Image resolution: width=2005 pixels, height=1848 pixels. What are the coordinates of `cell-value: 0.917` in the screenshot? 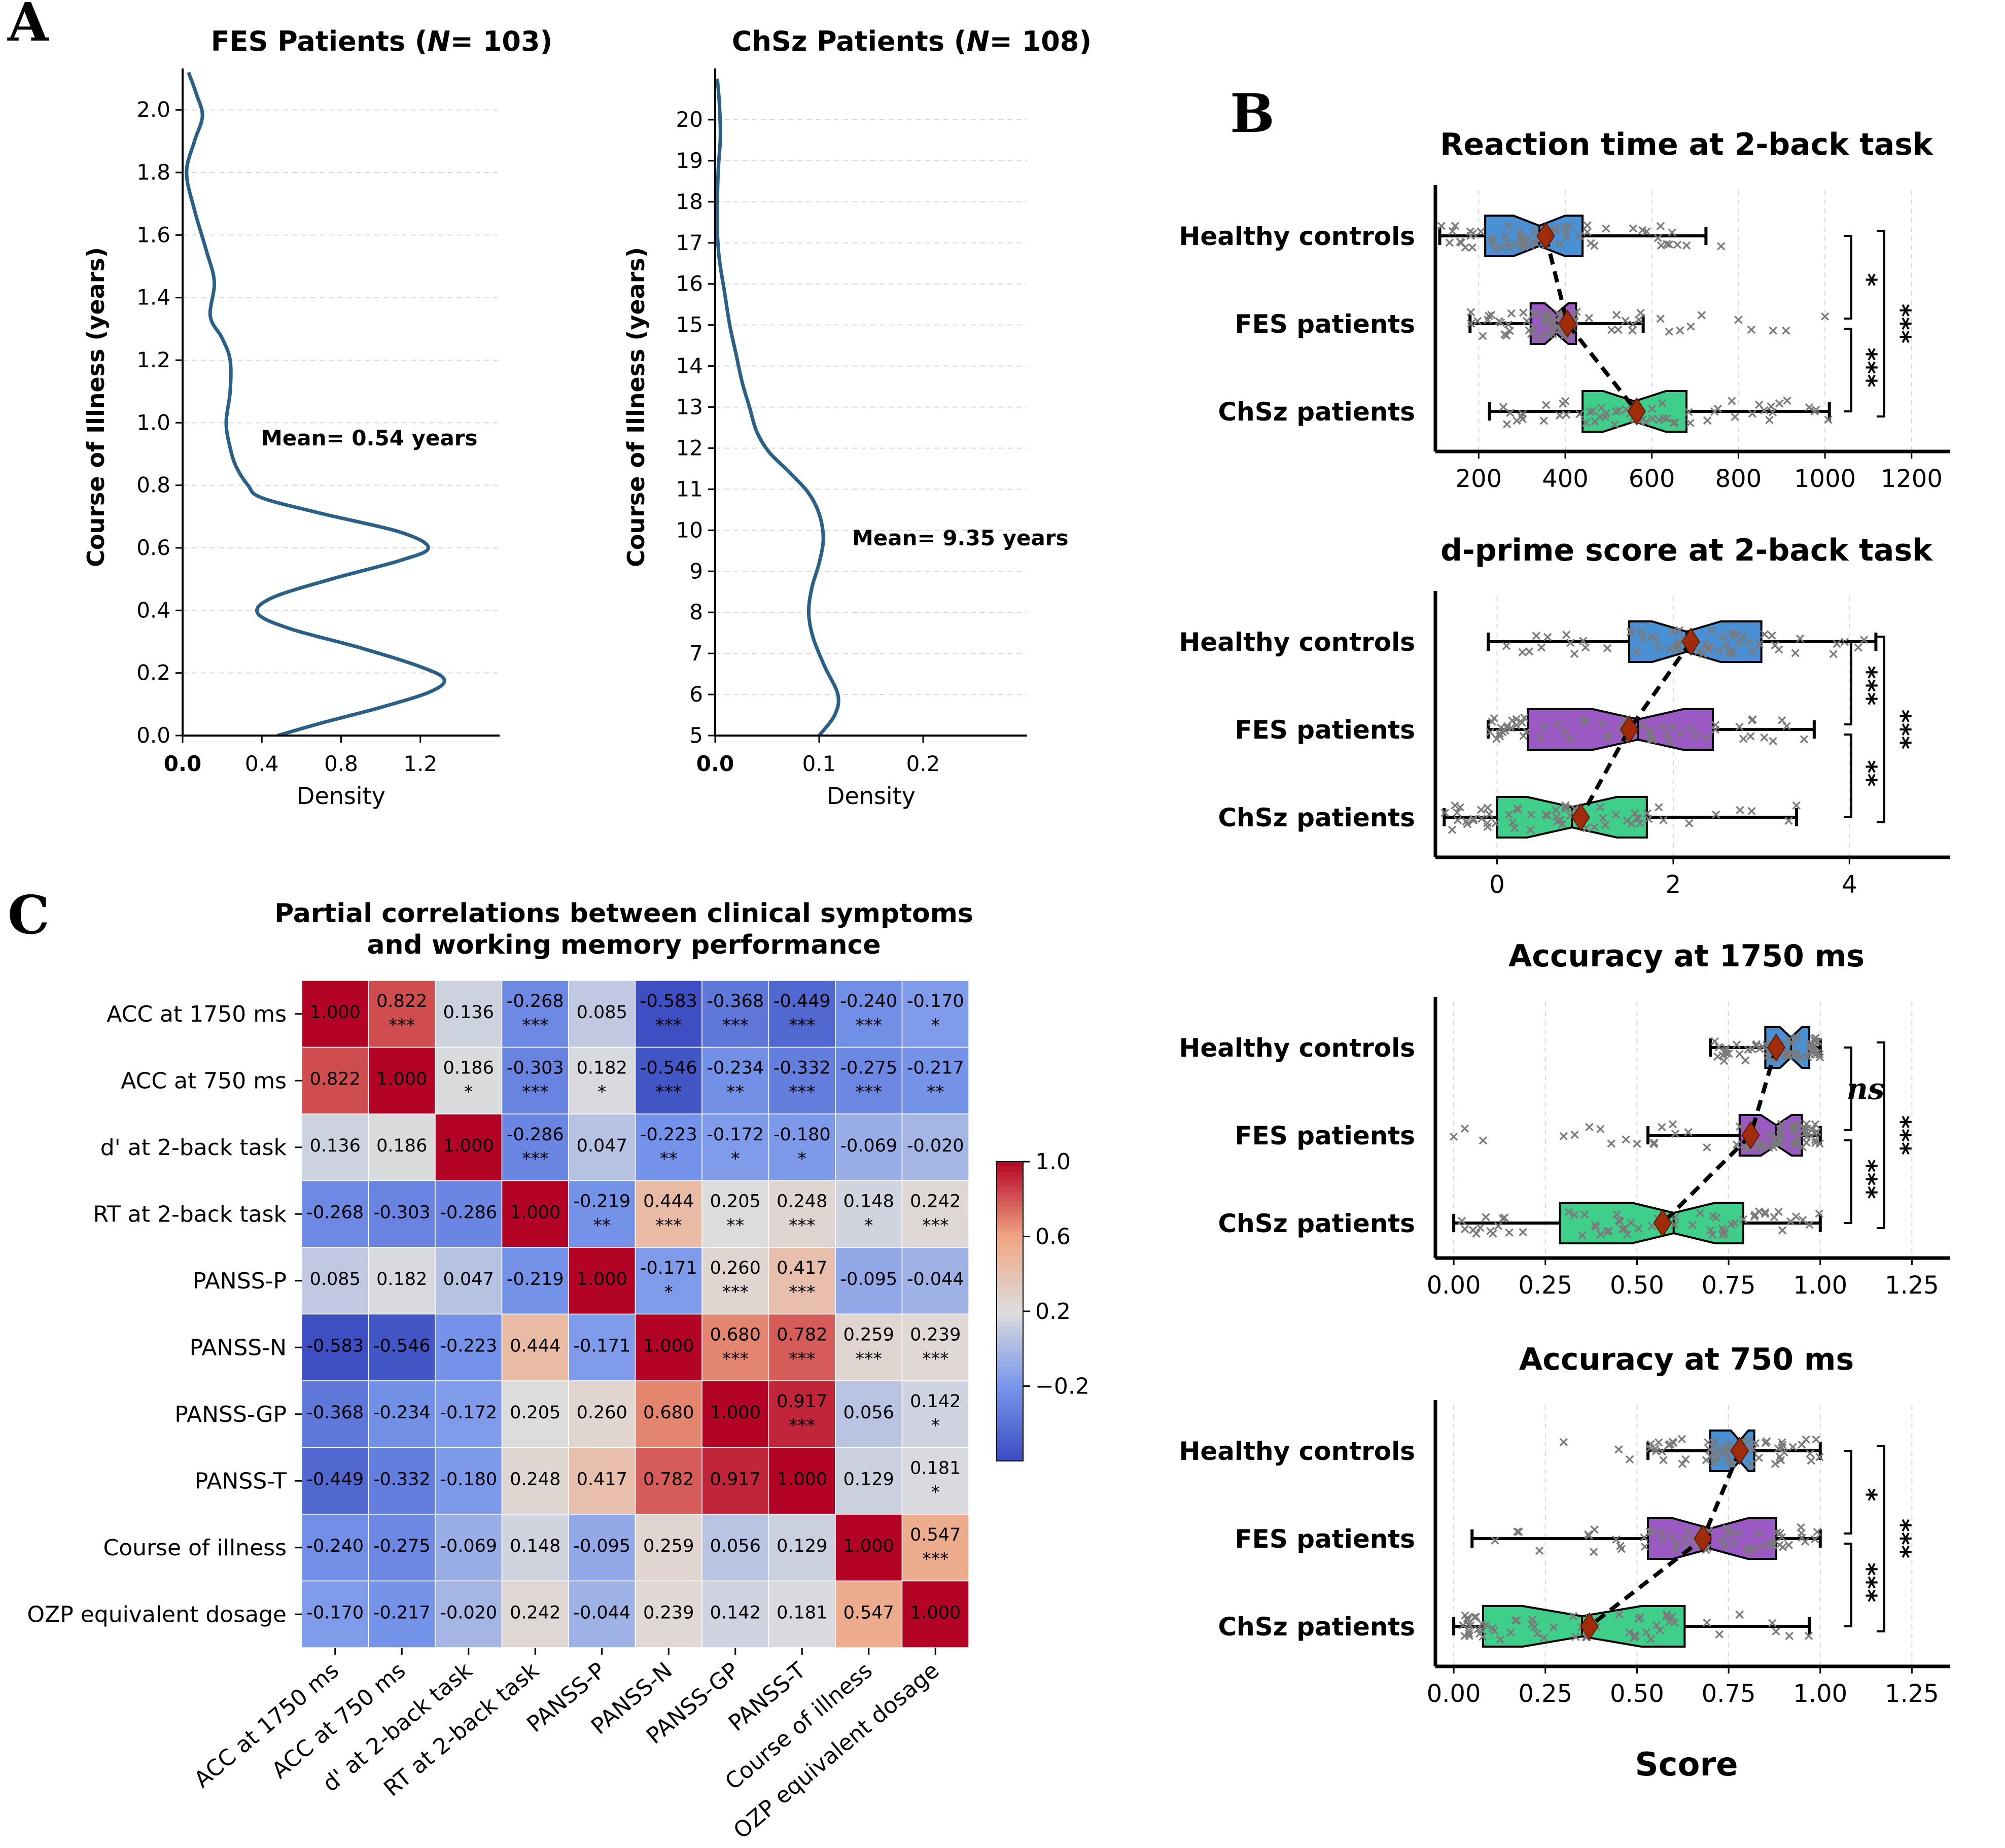 It's located at (802, 1401).